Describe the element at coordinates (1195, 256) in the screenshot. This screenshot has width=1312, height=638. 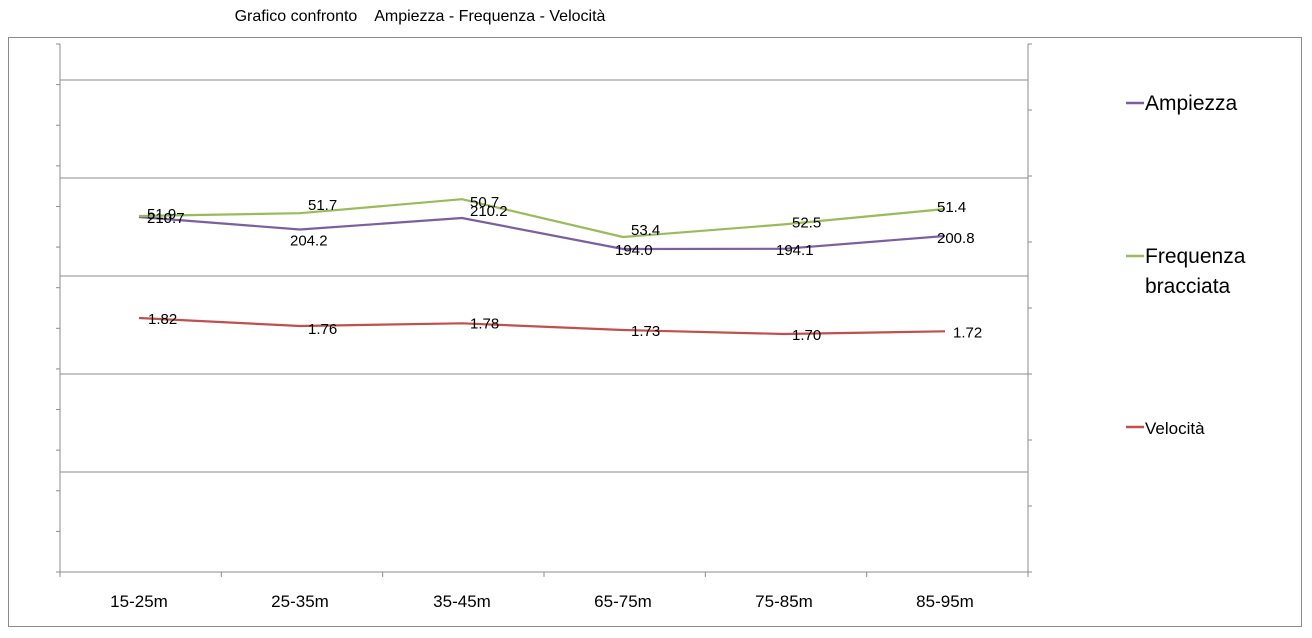
I see `legend-item-frequenza-bracciata-label: Frequenza` at that location.